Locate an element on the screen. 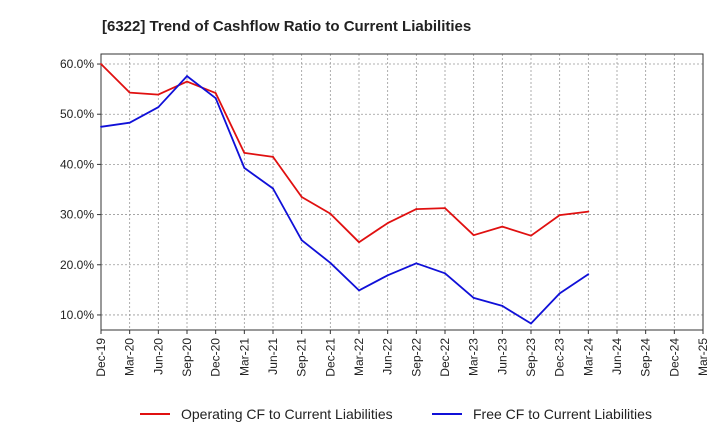  y-tick-label: 40.0% is located at coordinates (77, 164).